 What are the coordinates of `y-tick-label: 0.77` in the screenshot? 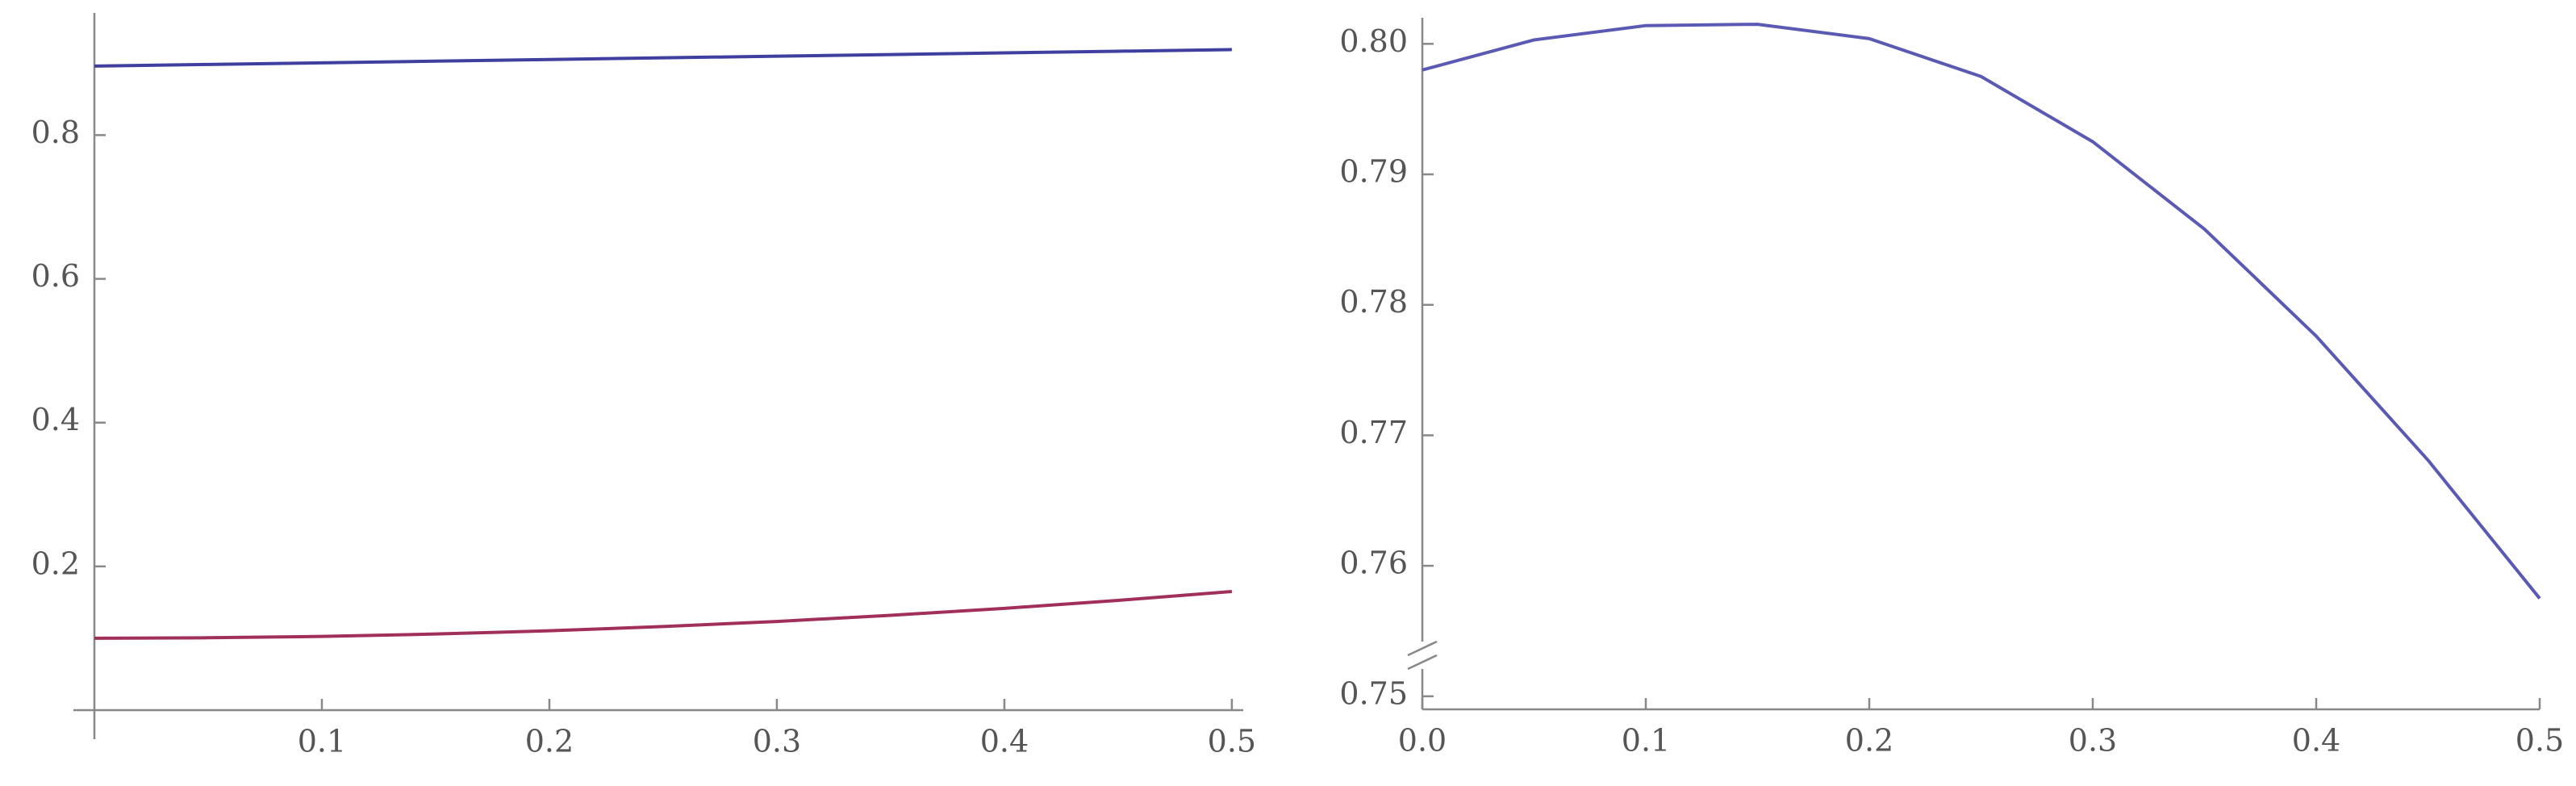 It's located at (1374, 433).